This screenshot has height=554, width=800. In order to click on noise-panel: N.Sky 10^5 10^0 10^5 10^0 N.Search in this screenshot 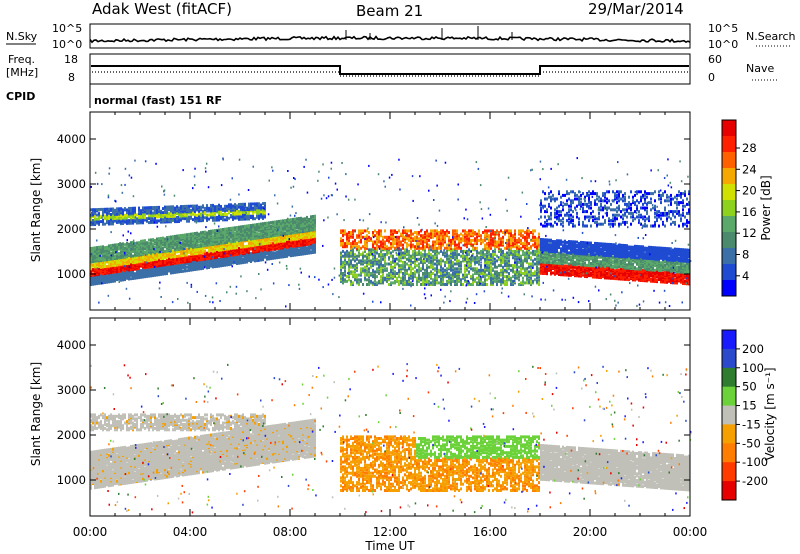, I will do `click(401, 36)`.